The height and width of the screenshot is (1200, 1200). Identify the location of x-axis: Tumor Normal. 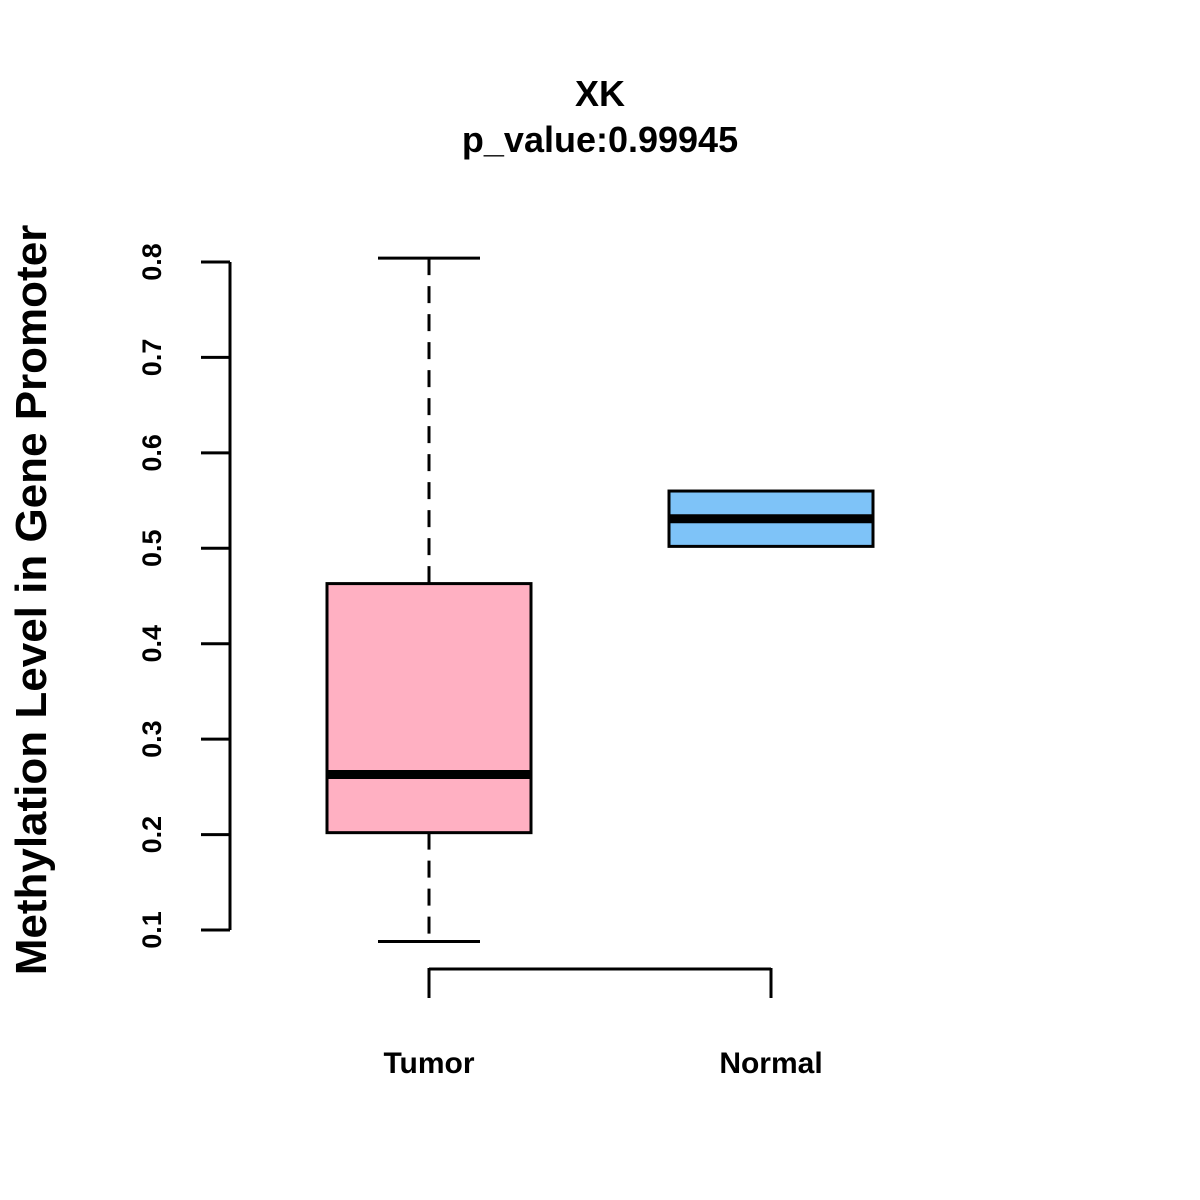
(603, 1023).